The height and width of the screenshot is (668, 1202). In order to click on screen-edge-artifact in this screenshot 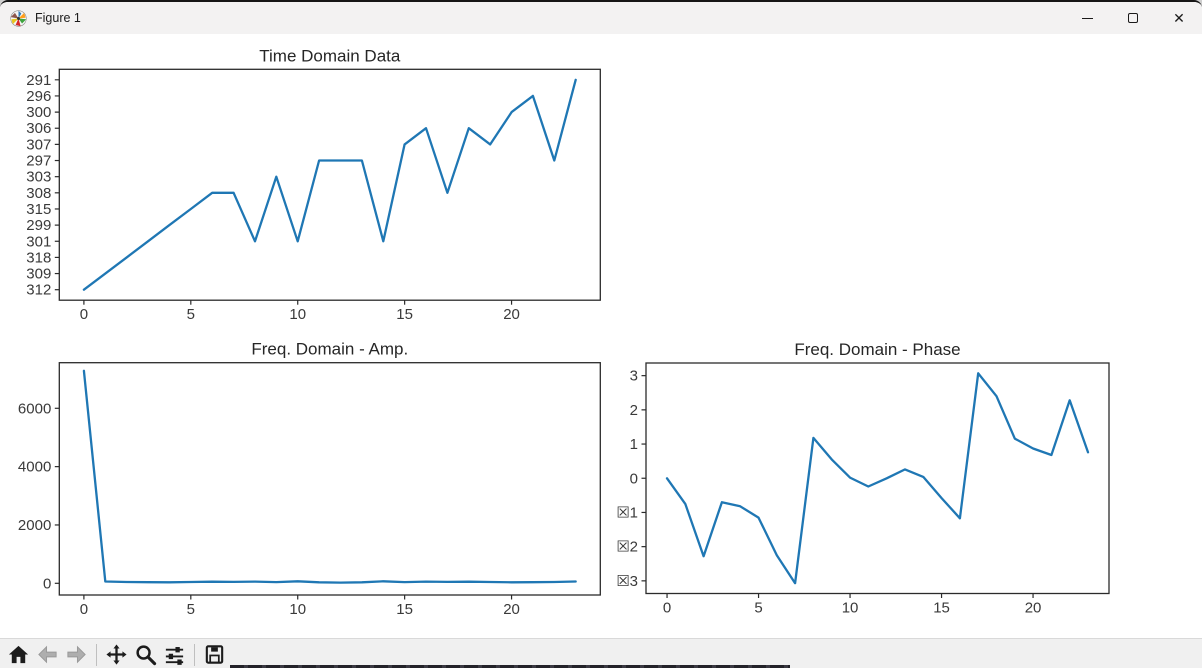, I will do `click(510, 666)`.